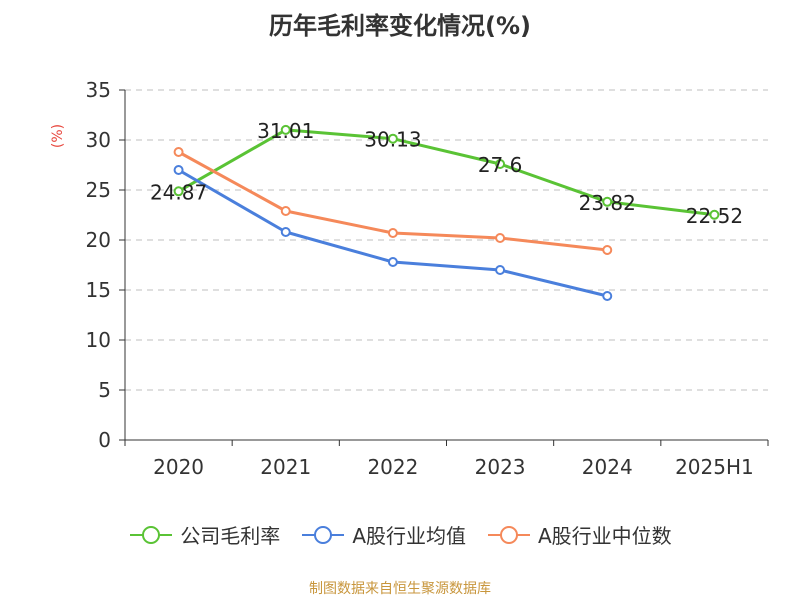  Describe the element at coordinates (104, 390) in the screenshot. I see `y-tick-label: 5` at that location.